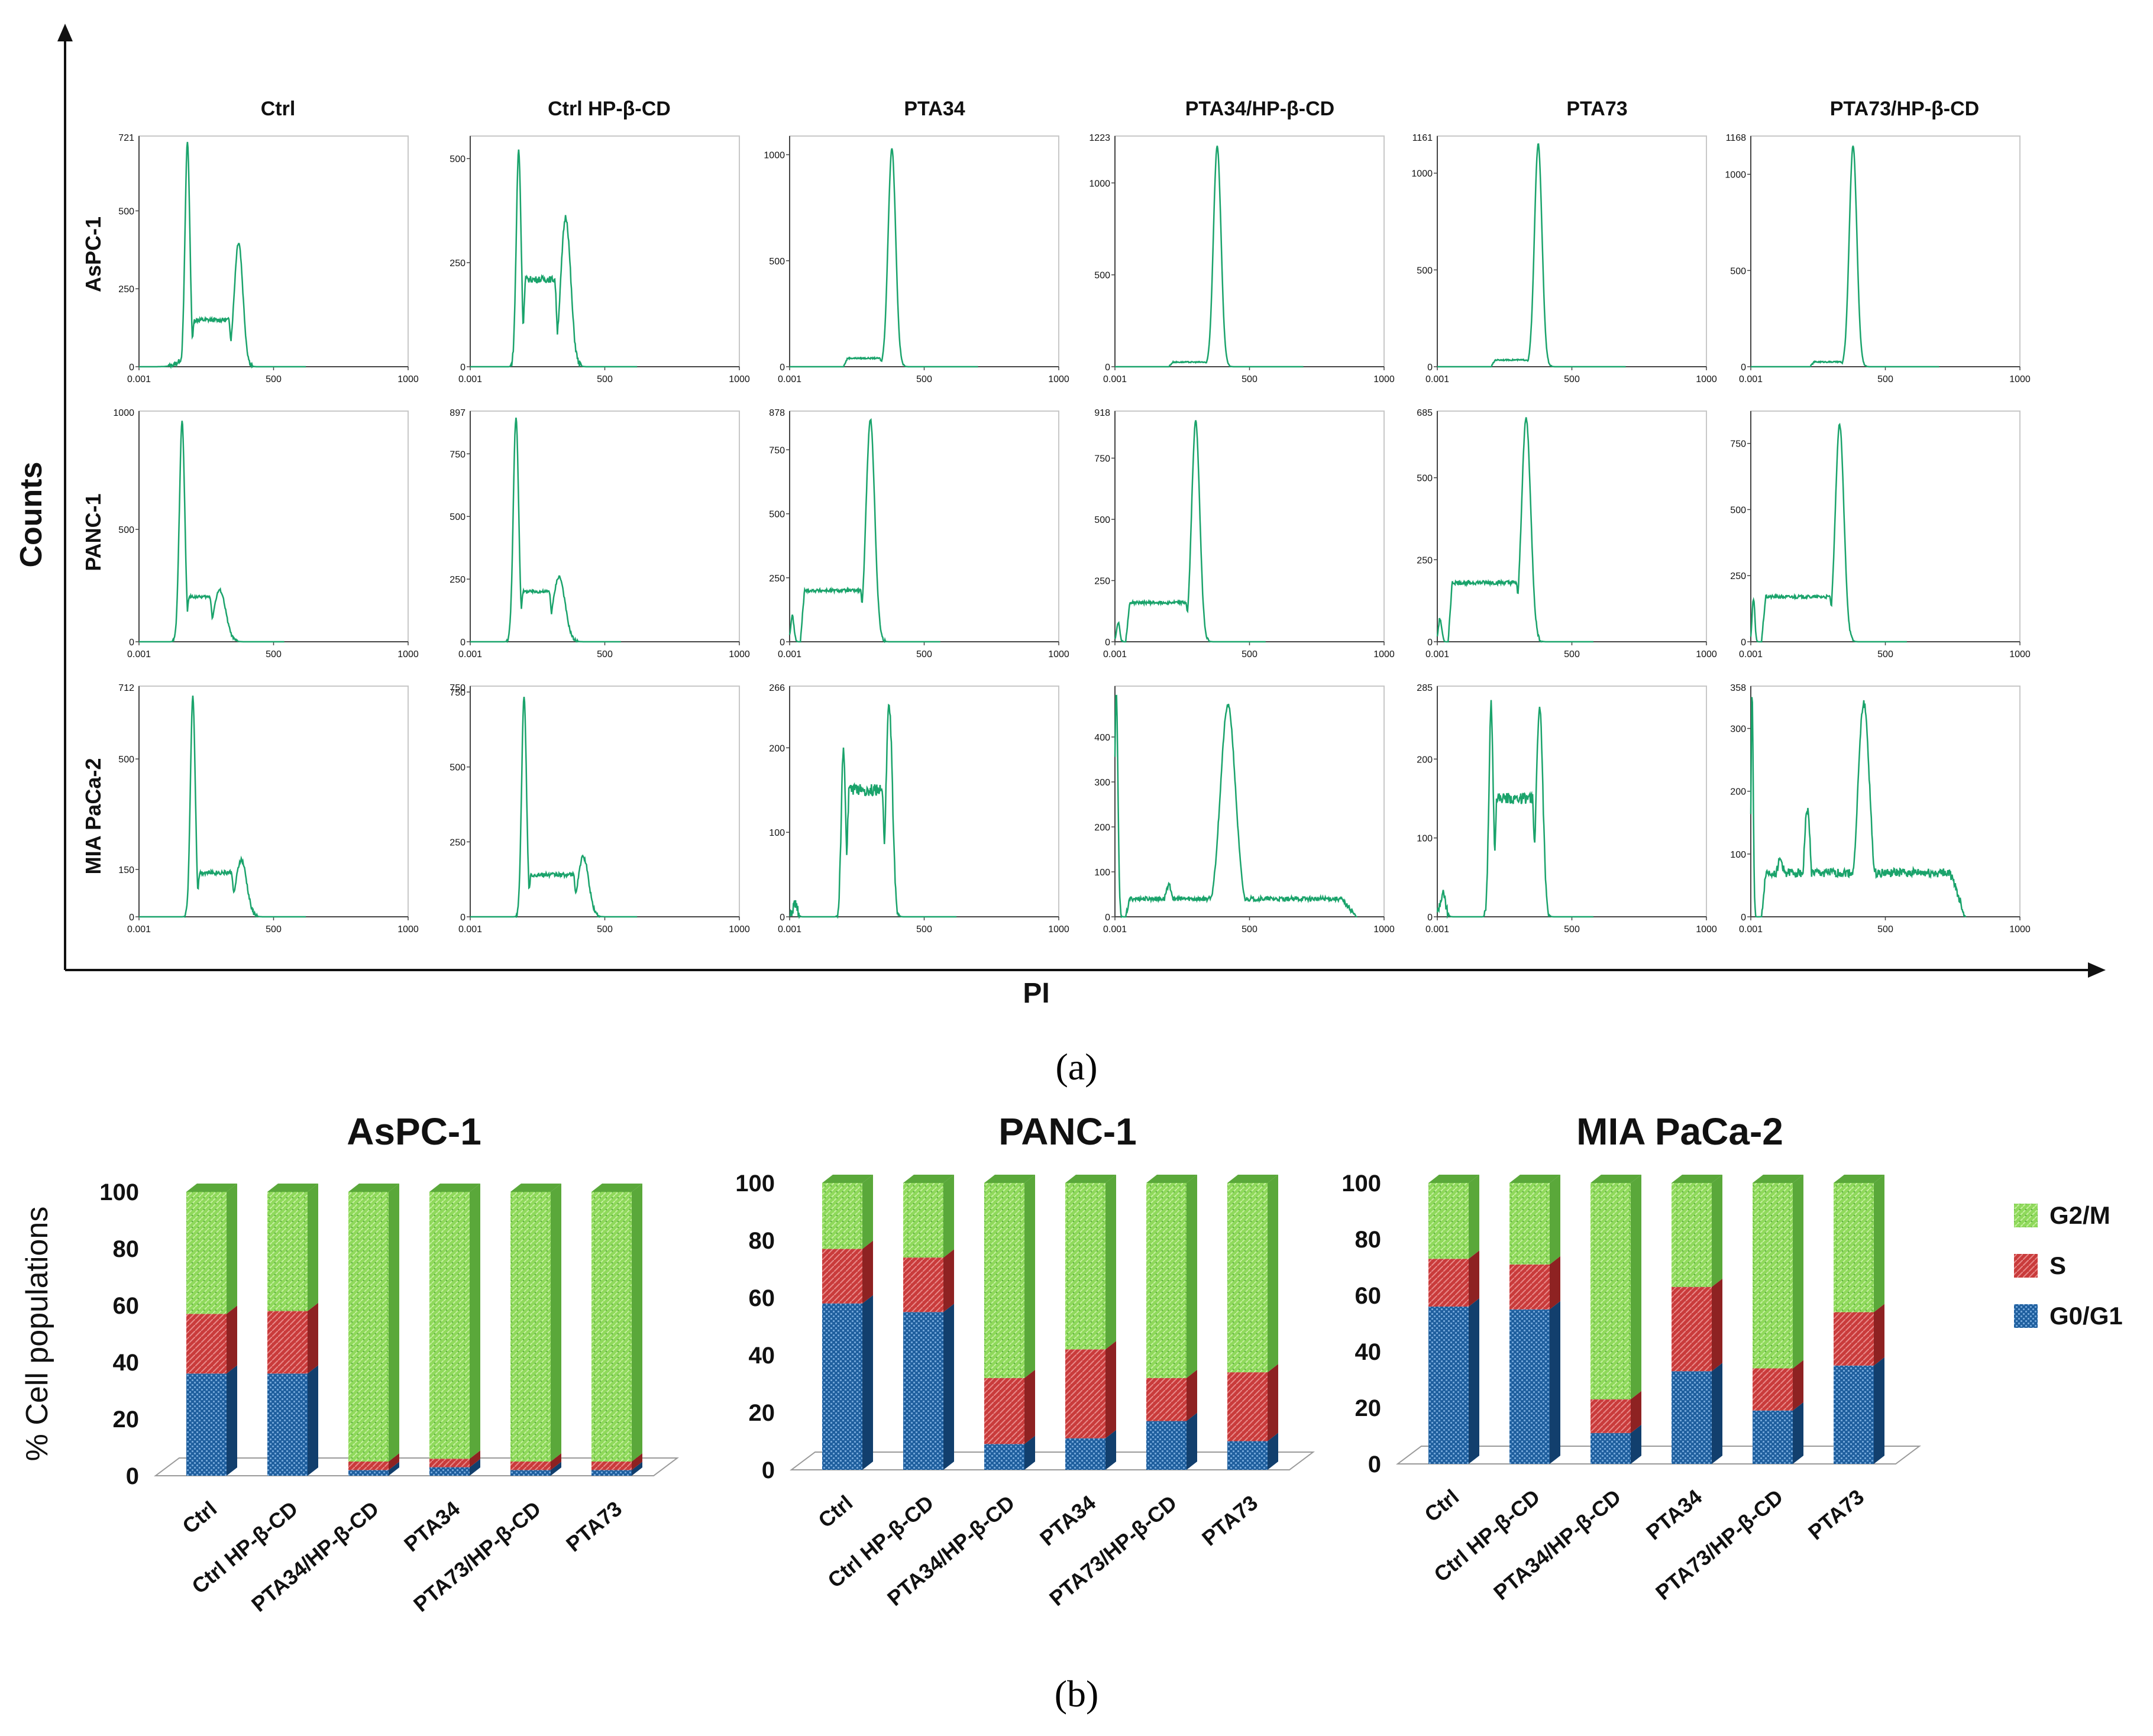  I want to click on histogram-y-tick-label: 150, so click(126, 870).